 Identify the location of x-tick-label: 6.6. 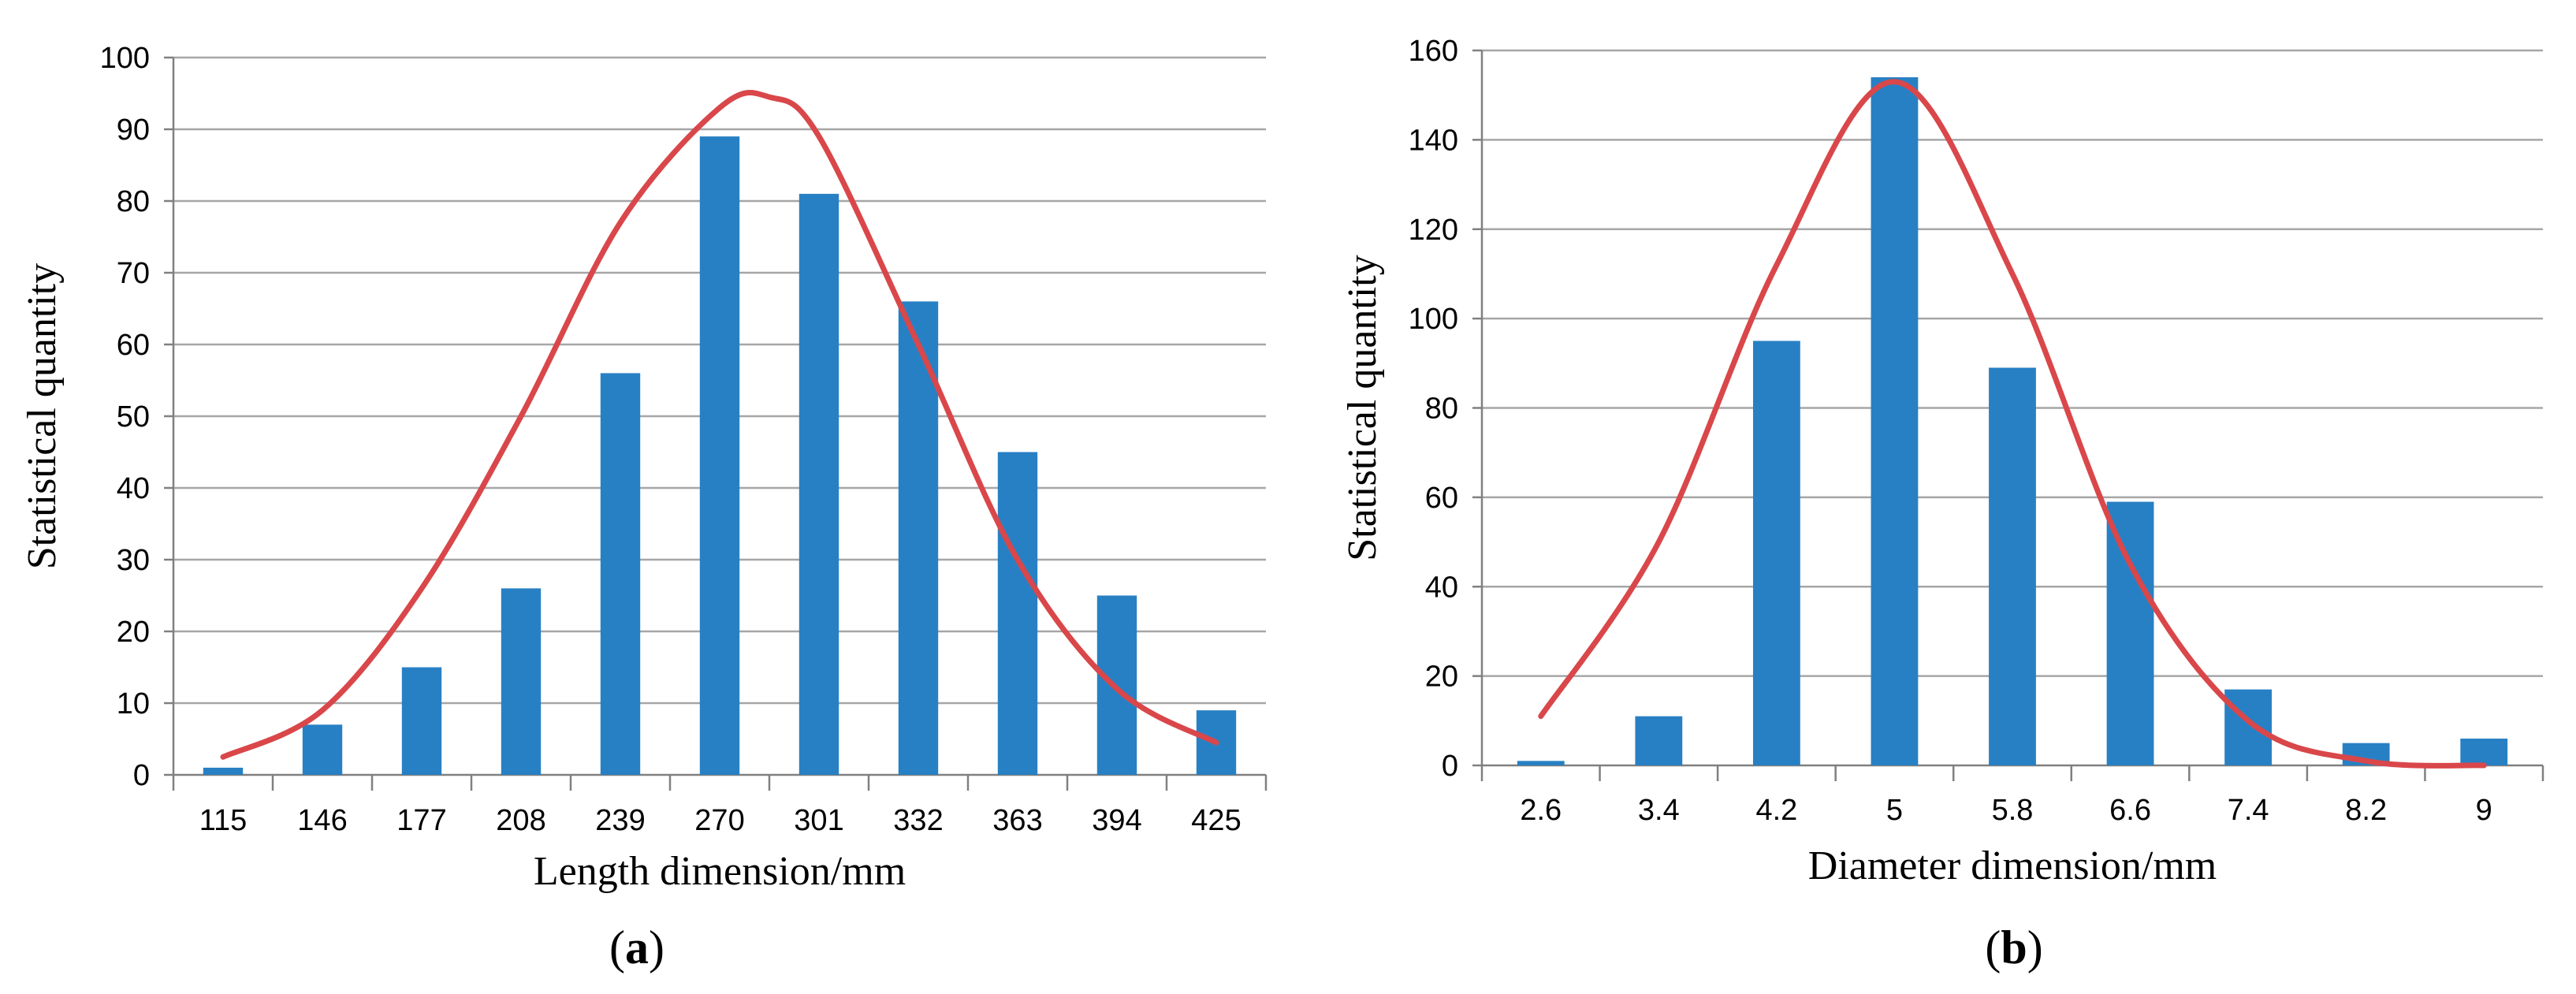
(2130, 810).